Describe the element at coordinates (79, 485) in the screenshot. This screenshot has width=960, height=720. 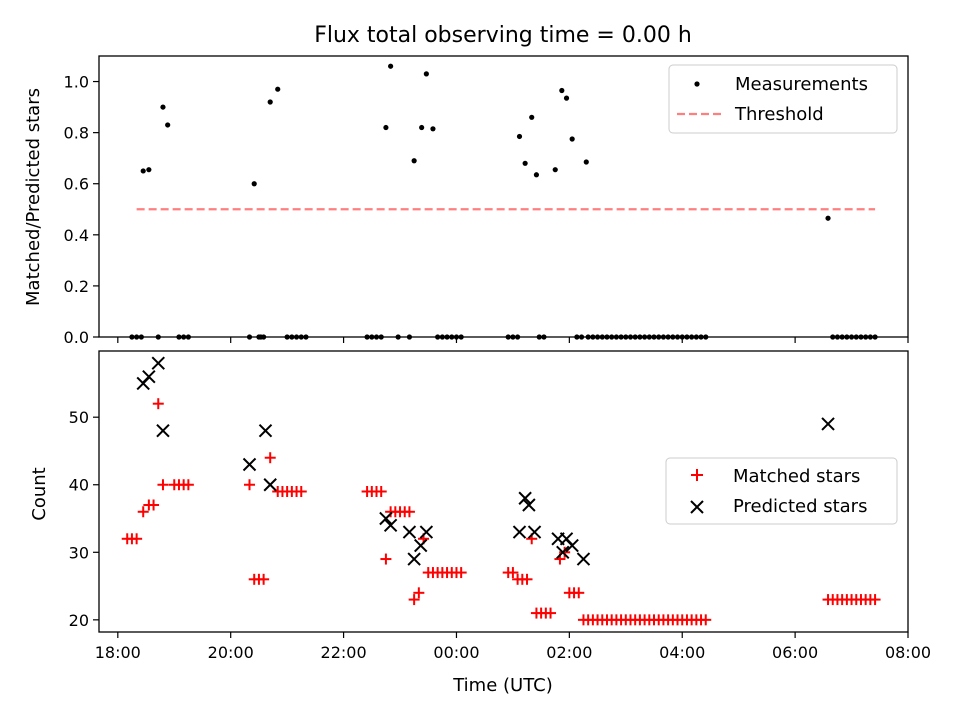
I see `y-tick-label: 40` at that location.